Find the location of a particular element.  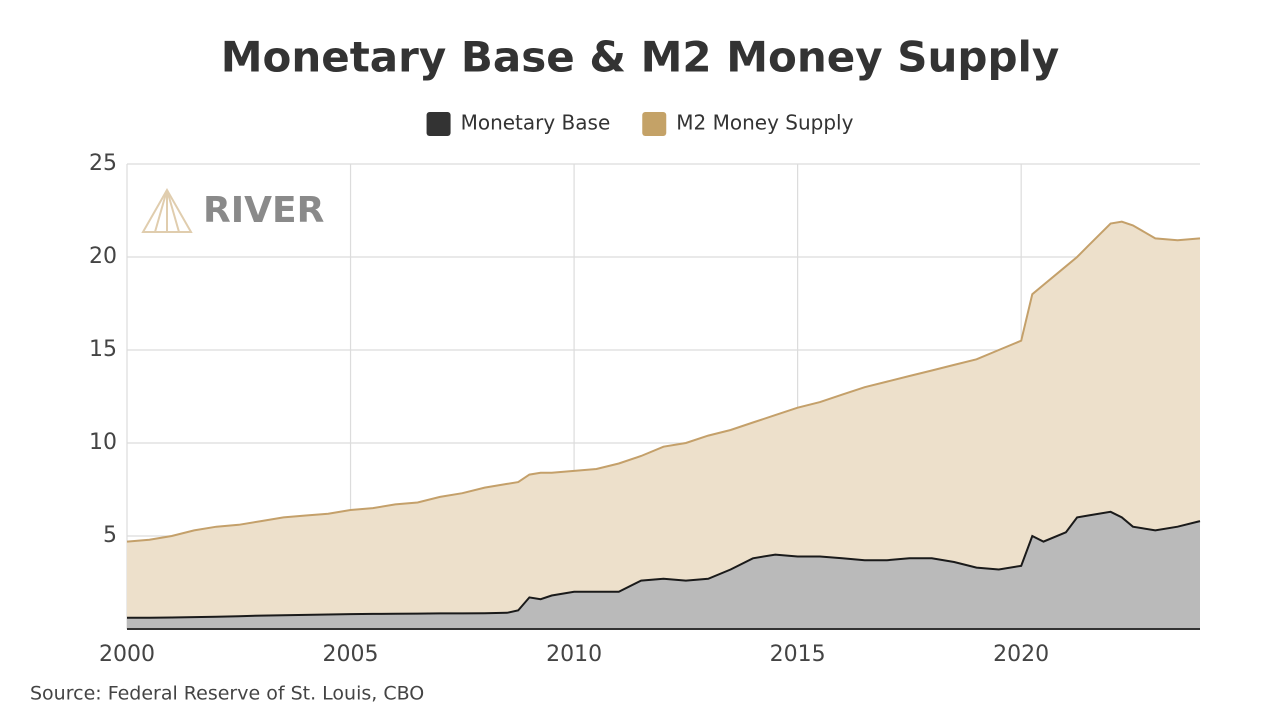

y-tick-label: 15 is located at coordinates (103, 349).